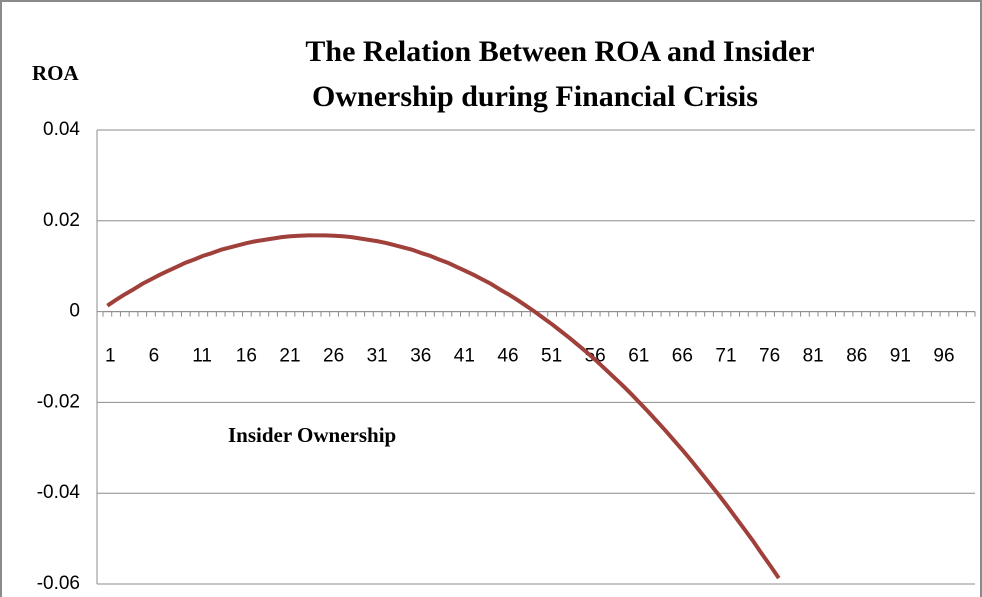 The height and width of the screenshot is (597, 982). I want to click on x-tick-label: 46, so click(507, 356).